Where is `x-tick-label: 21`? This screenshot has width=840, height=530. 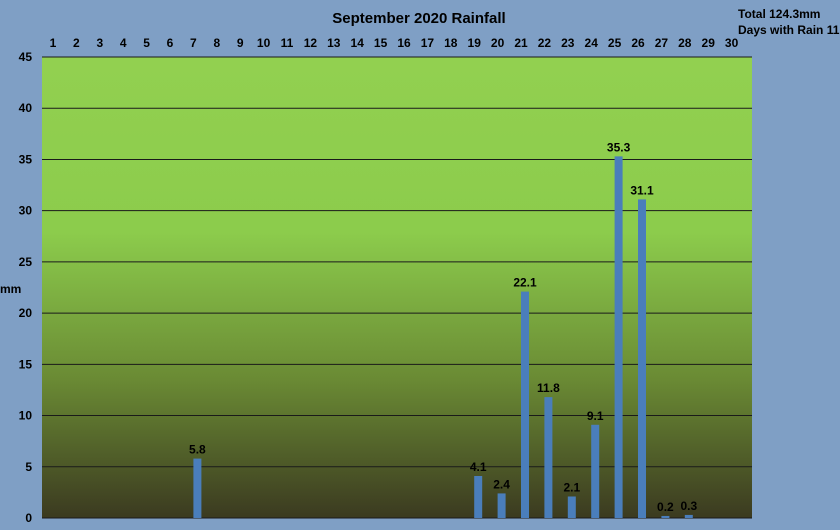 x-tick-label: 21 is located at coordinates (521, 43).